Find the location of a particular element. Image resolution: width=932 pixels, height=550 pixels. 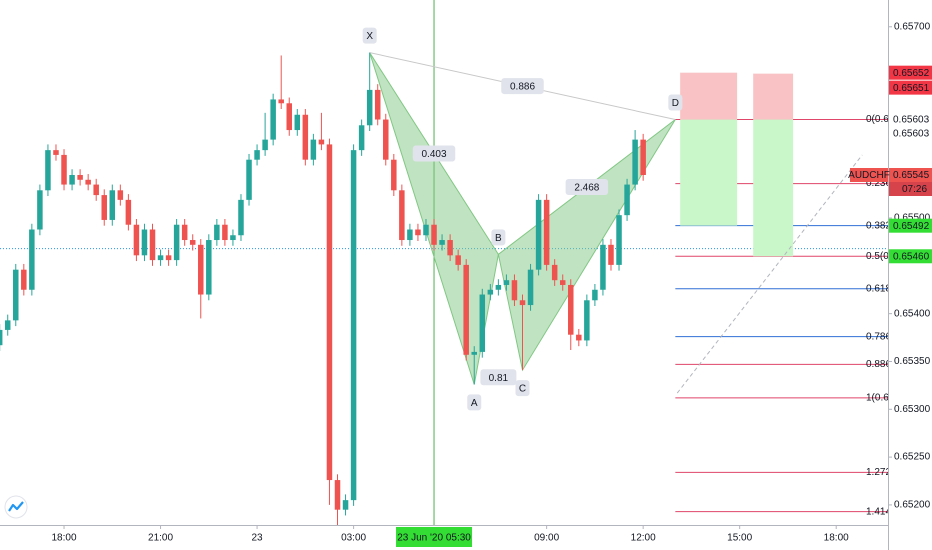

y-tick-label: 0.65700 is located at coordinates (912, 26).